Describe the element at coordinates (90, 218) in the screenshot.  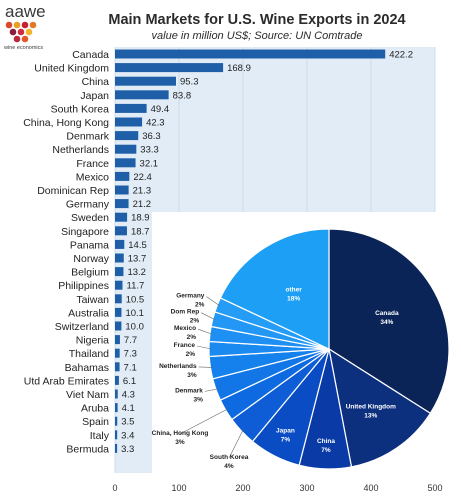
I see `category-label: Sweden` at that location.